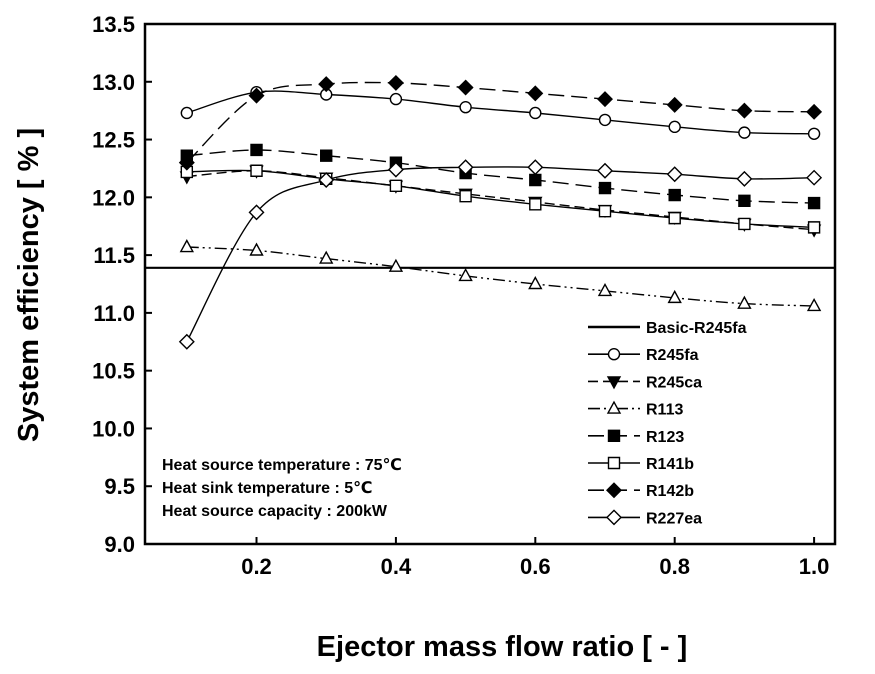  I want to click on legend-entry-r245ca: R245ca, so click(645, 382).